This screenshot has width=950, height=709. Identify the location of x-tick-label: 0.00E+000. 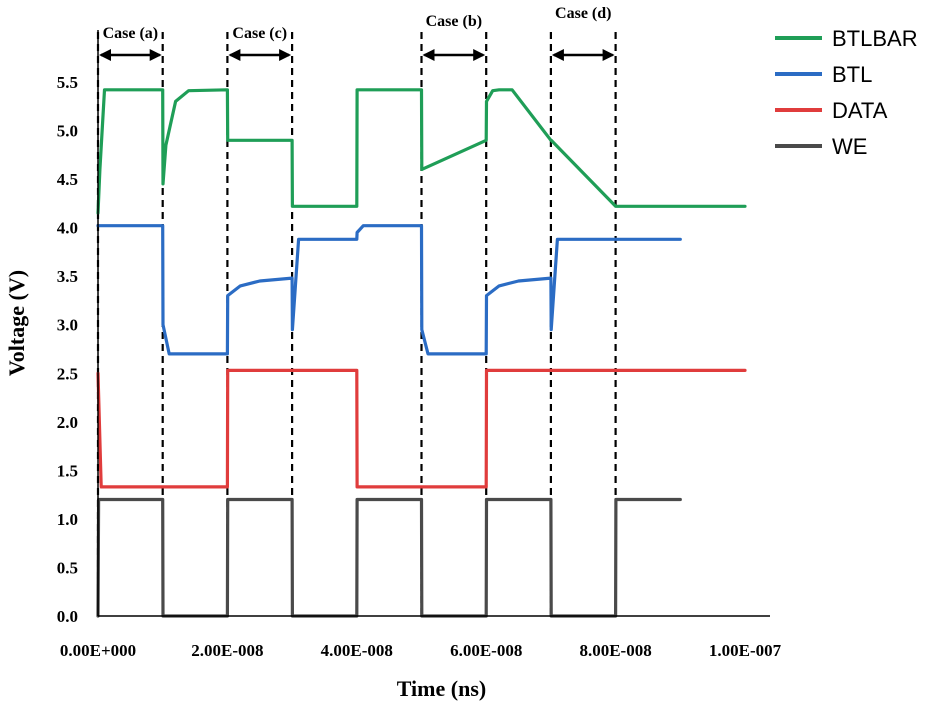
(98, 650).